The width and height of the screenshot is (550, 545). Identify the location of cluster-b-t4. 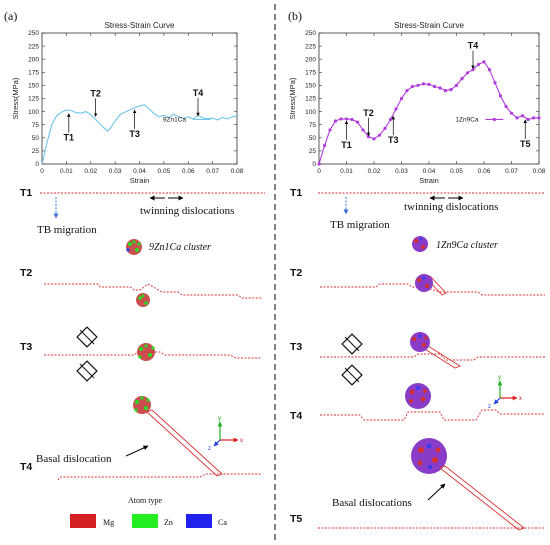
(418, 396).